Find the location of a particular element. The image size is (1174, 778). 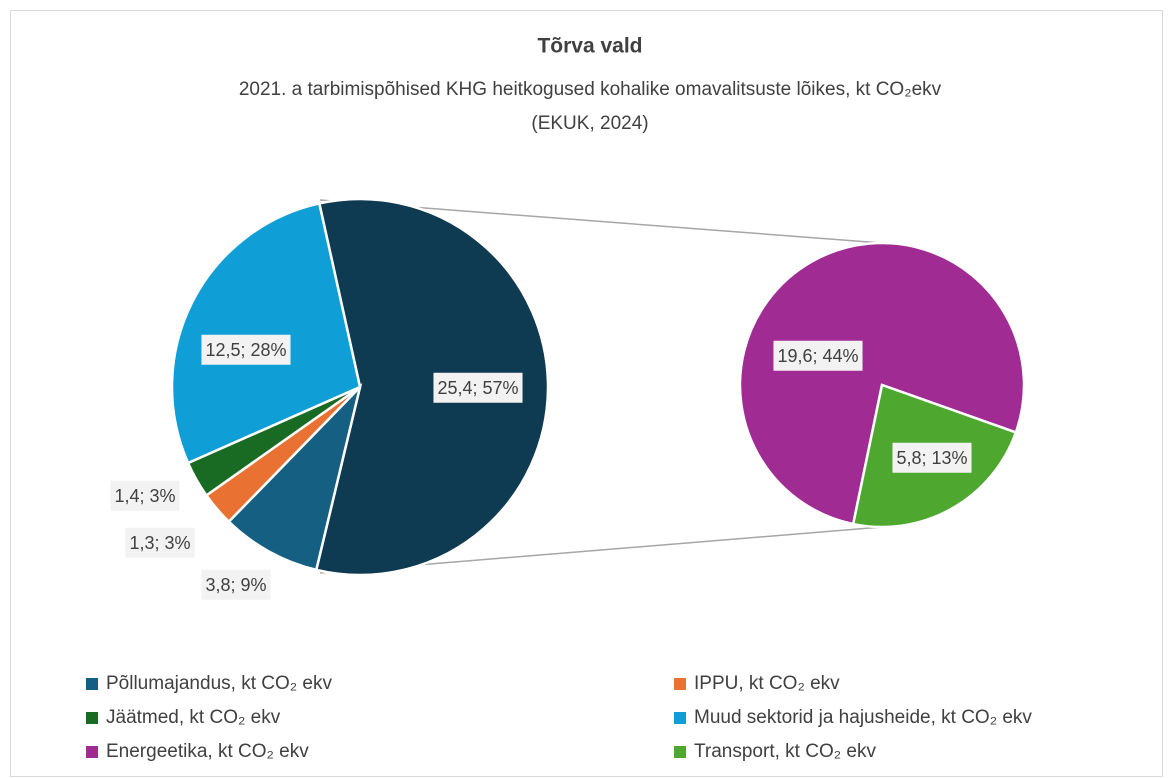

data-label: 5,8; 13% is located at coordinates (931, 458).